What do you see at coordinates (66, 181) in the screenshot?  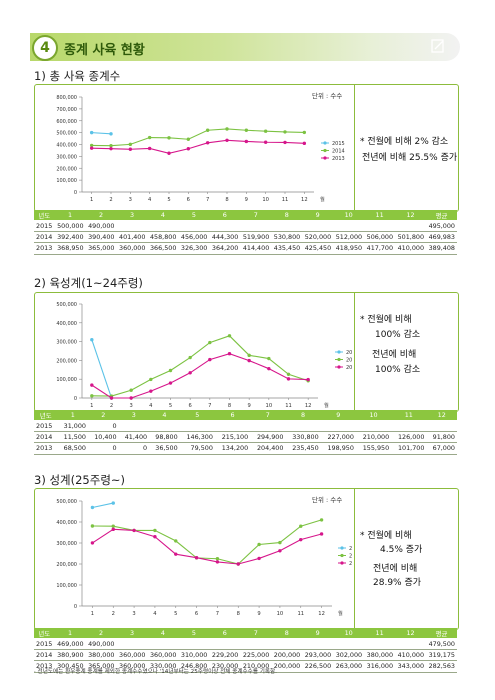 I see `y-tick-label: 100,000` at bounding box center [66, 181].